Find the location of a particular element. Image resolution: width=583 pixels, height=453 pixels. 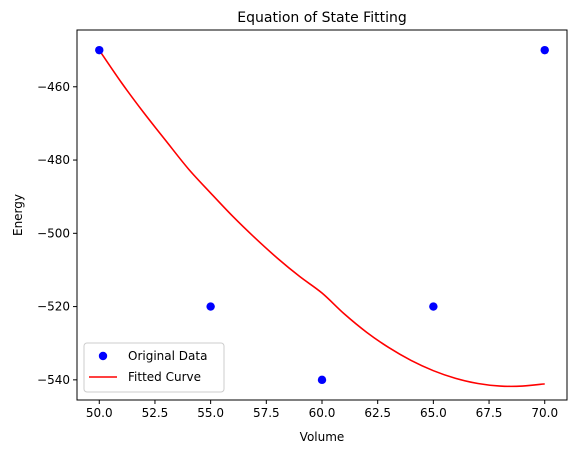

chart-title: Equation of State Fitting is located at coordinates (321, 18).